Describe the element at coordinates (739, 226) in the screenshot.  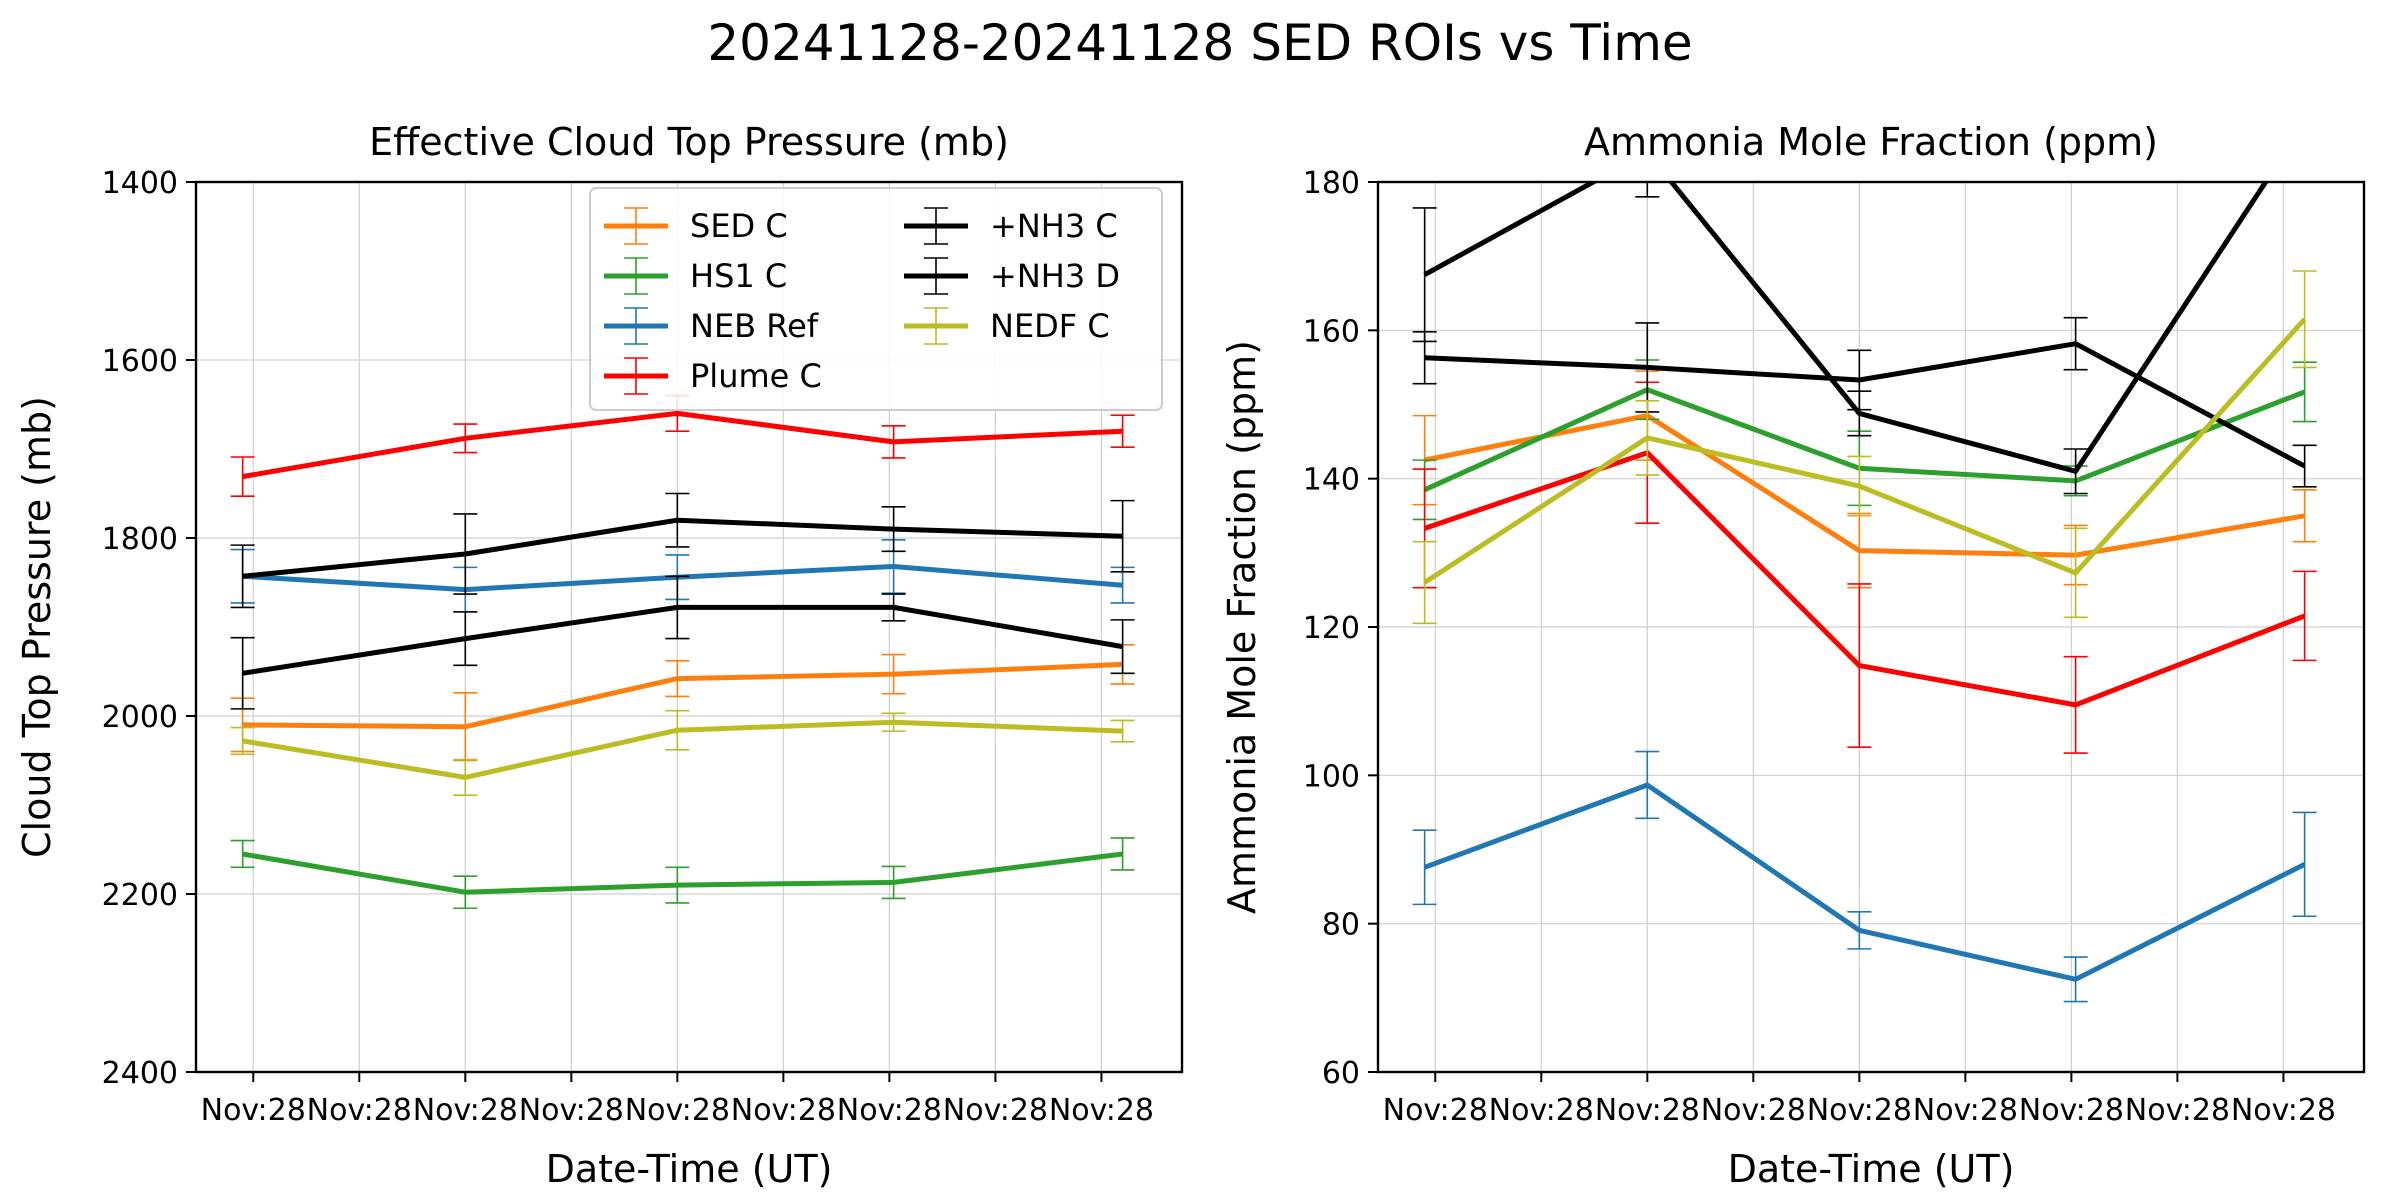
I see `legend-label: SED C` at that location.